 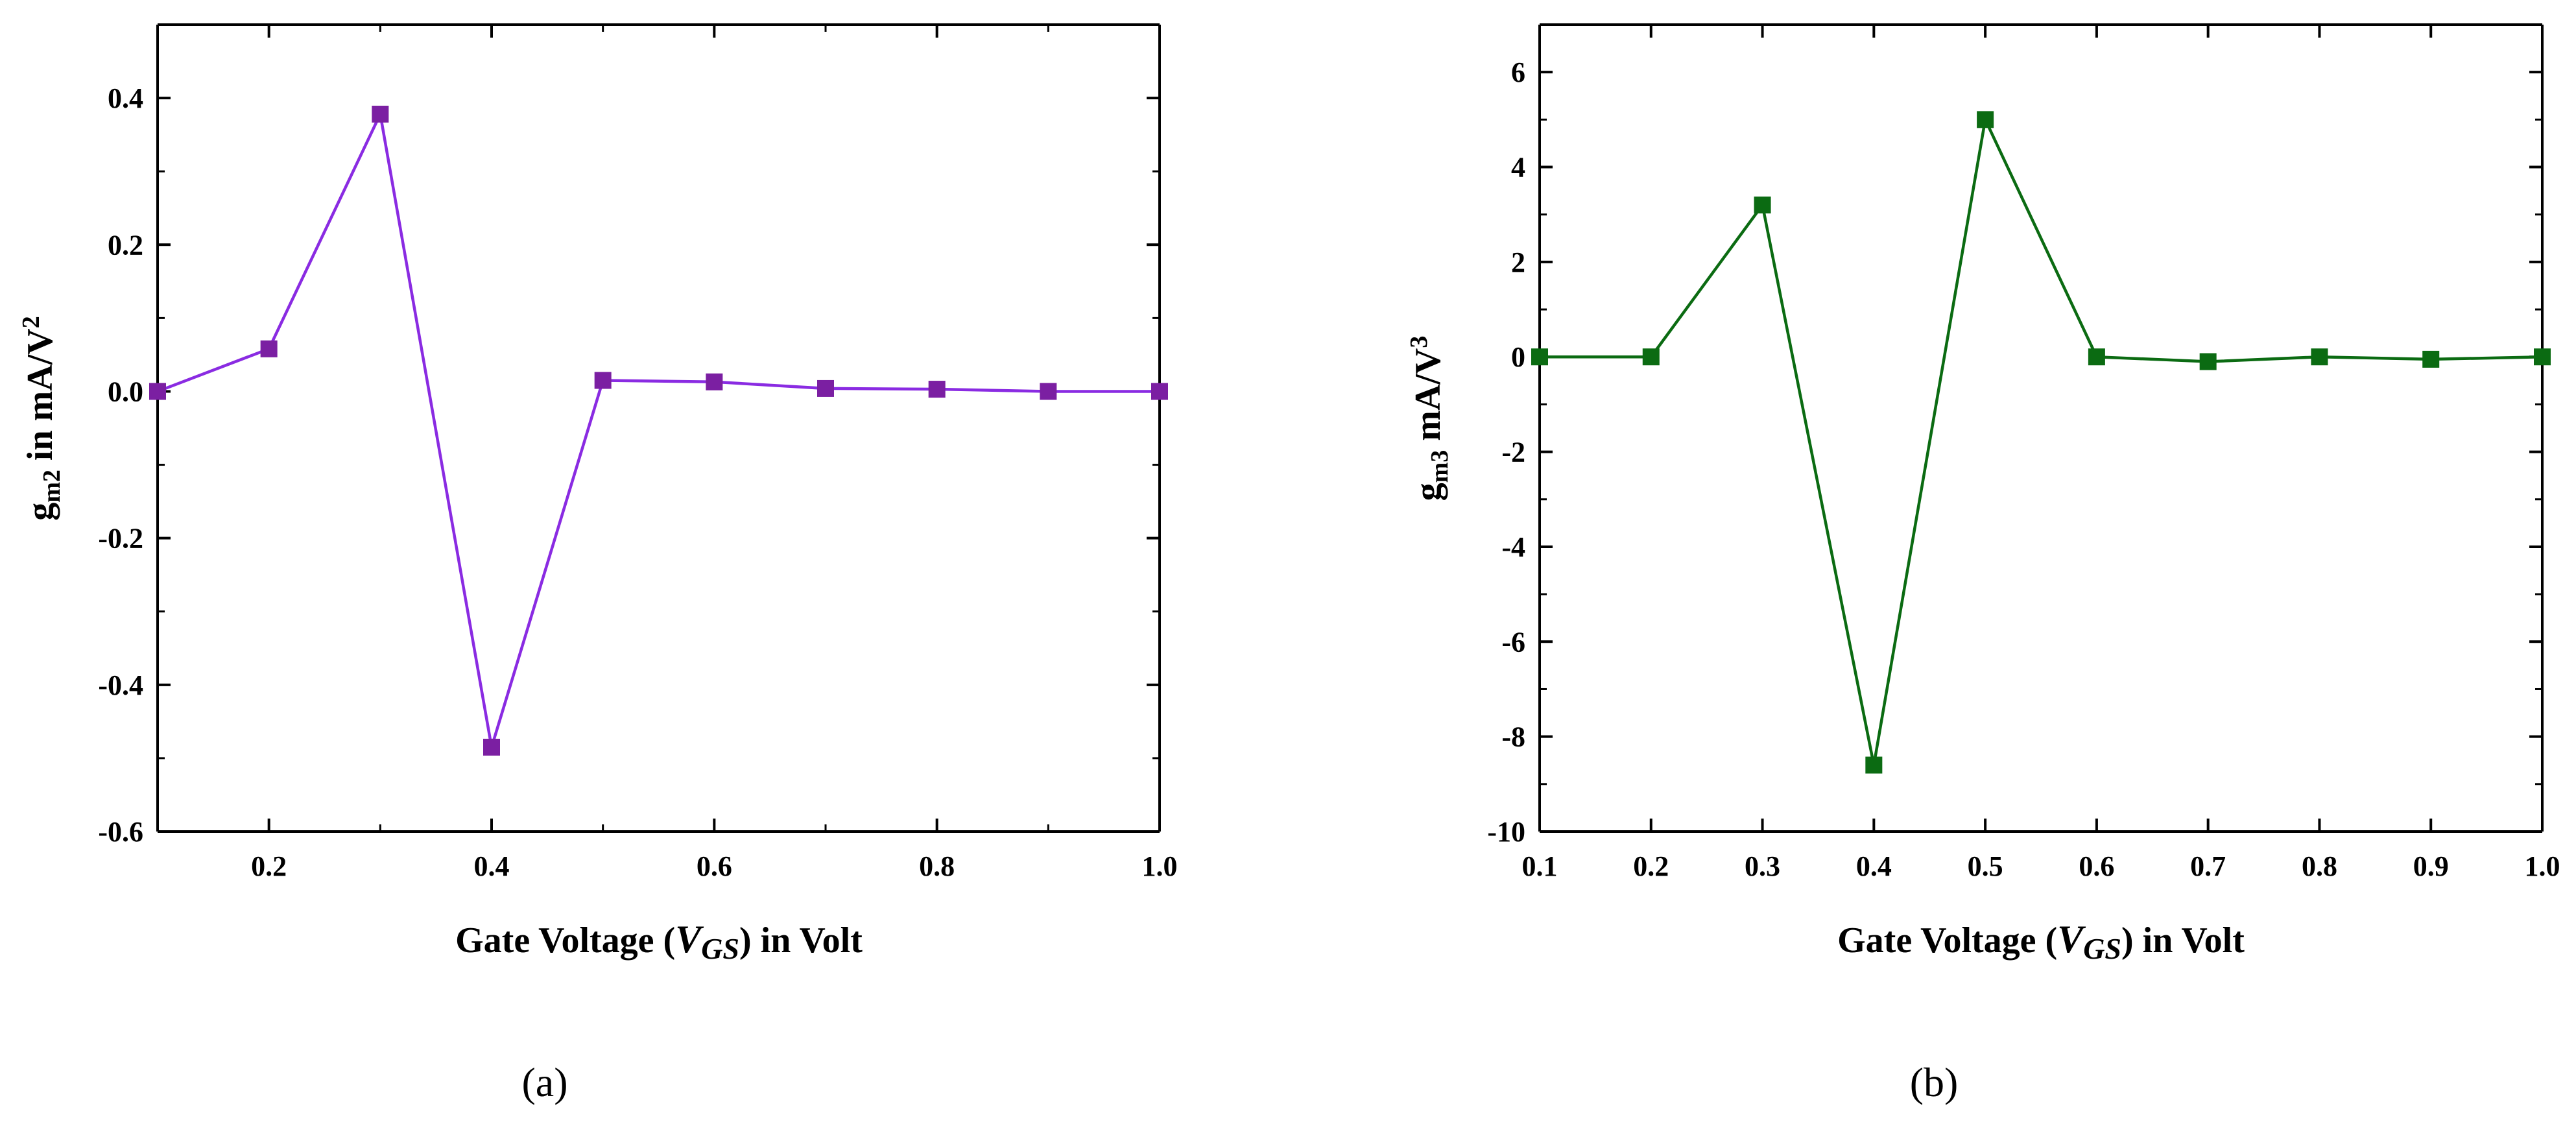 I want to click on x-tick-label: 0.1, so click(x=1540, y=866).